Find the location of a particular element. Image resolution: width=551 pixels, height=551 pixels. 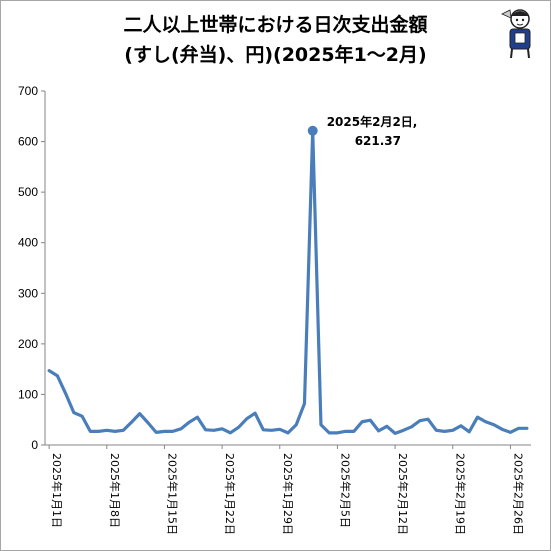

y-tick-label: 100 is located at coordinates (28, 394).